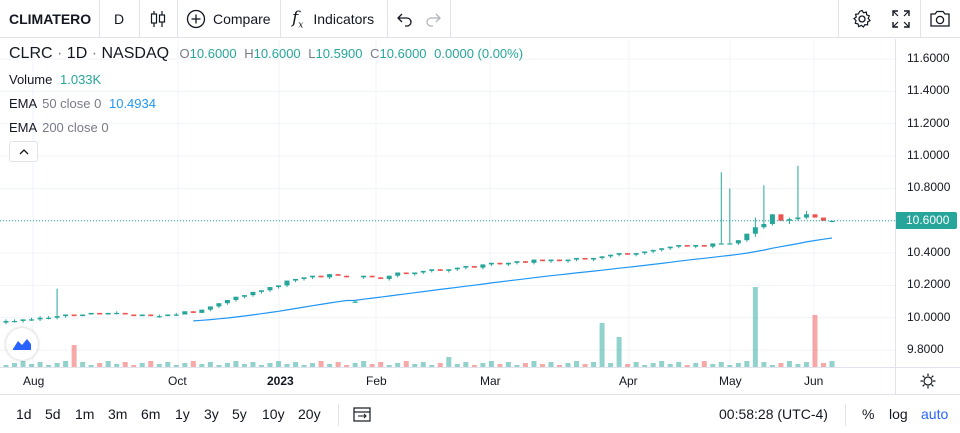 The image size is (960, 433). Describe the element at coordinates (730, 381) in the screenshot. I see `time-label: May` at that location.